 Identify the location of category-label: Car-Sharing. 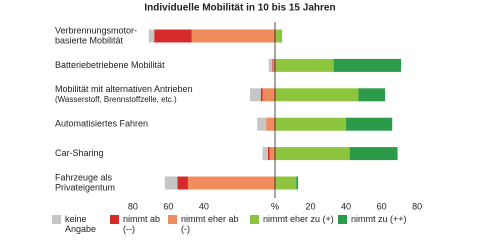
(79, 153).